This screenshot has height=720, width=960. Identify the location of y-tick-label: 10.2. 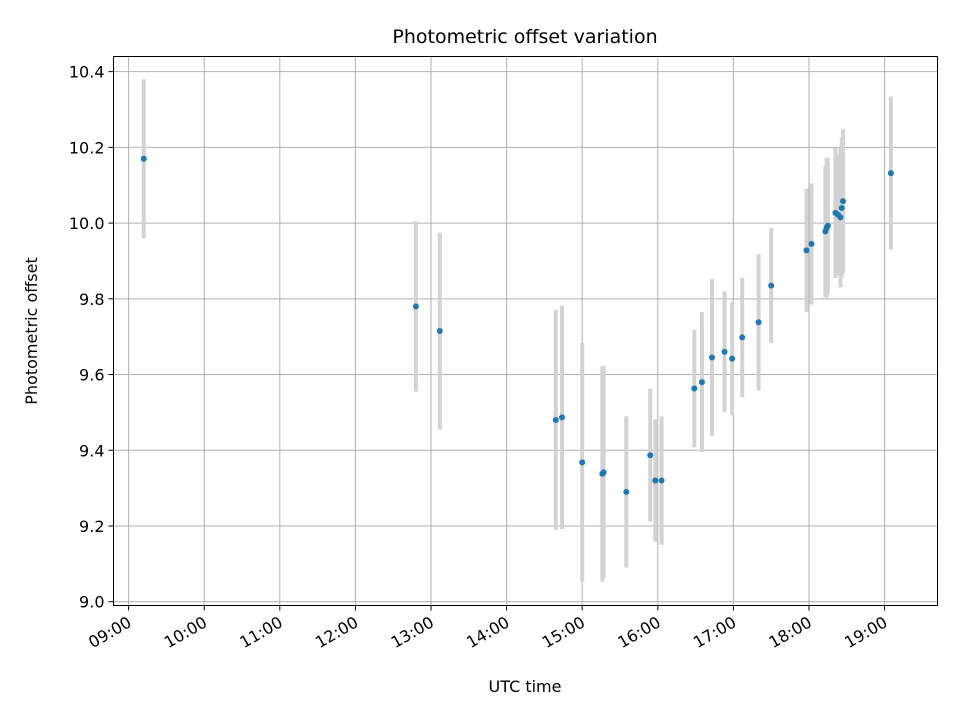
(87, 147).